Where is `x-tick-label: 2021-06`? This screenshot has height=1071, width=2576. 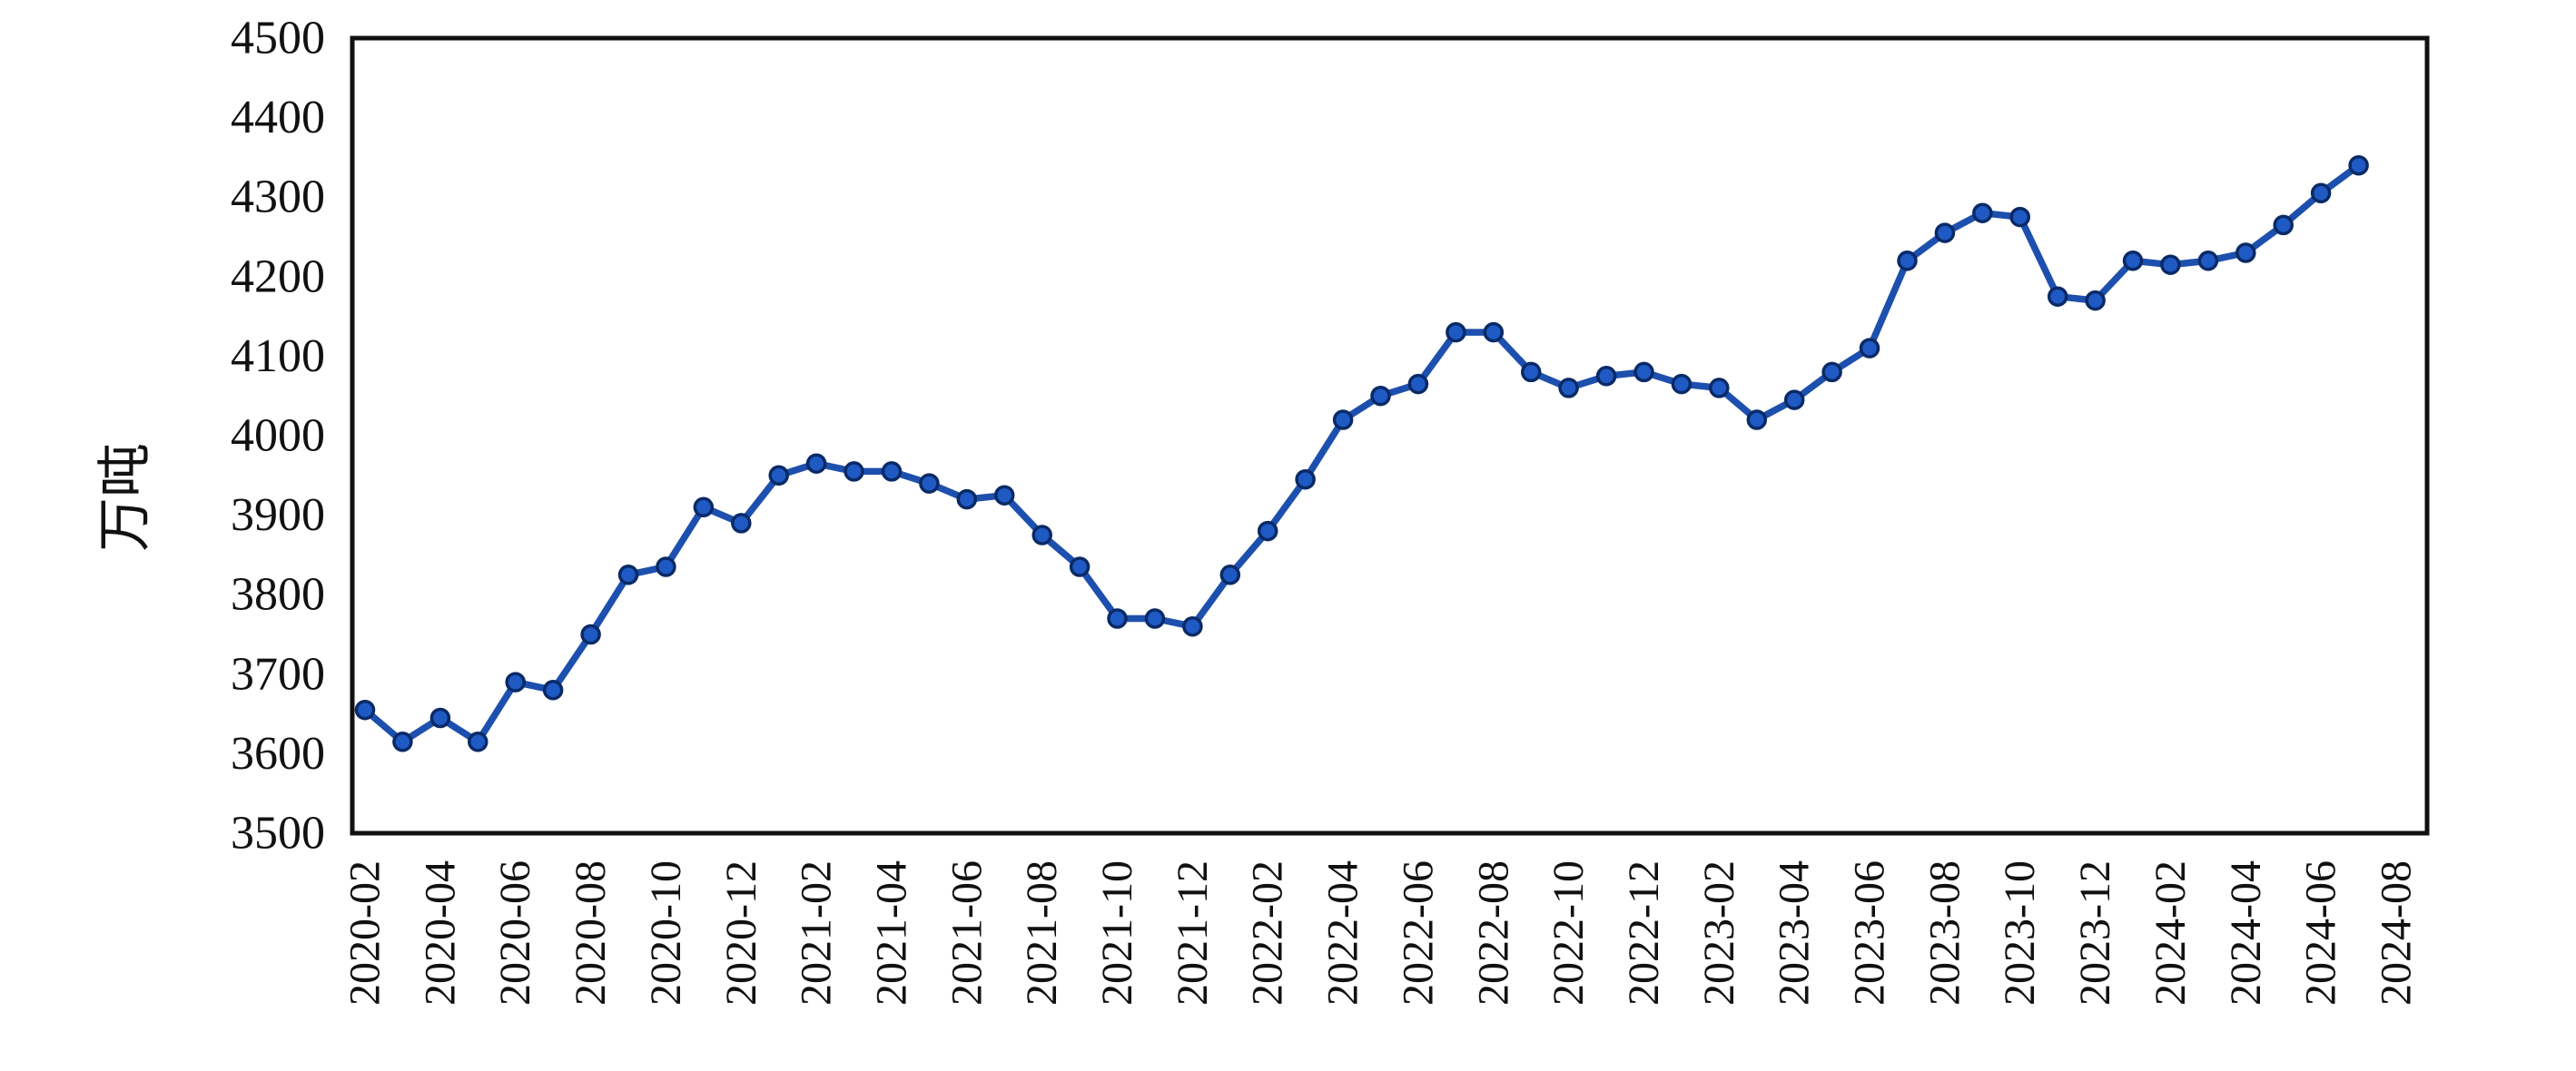
x-tick-label: 2021-06 is located at coordinates (967, 933).